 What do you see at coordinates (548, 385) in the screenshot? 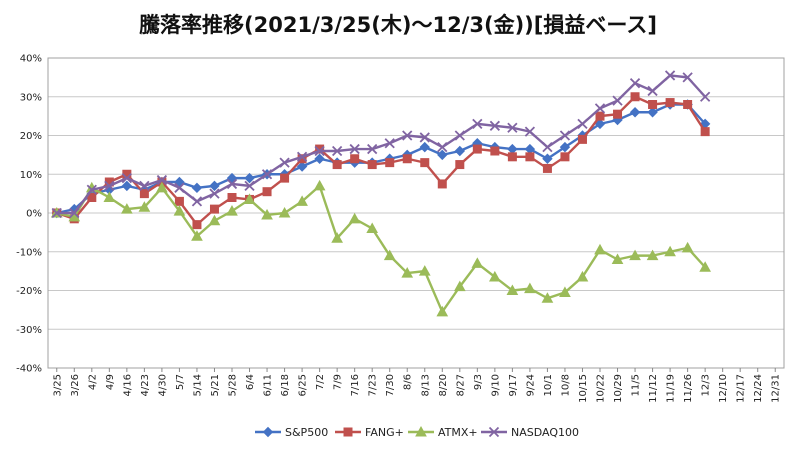
I see `x-tick-label: 10/1` at bounding box center [548, 385].